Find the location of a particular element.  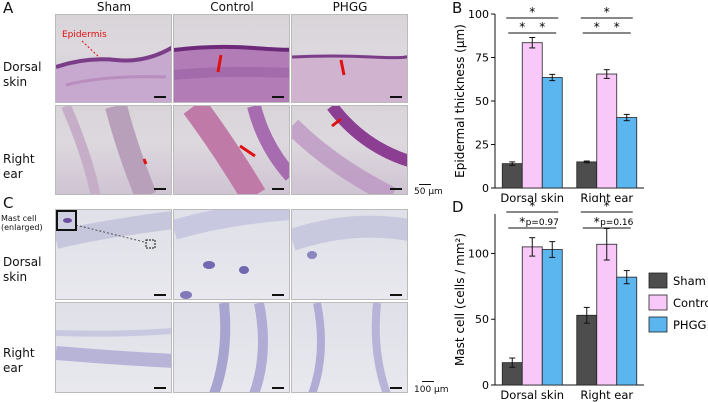

row-label-a-ear: Right ear is located at coordinates (19, 166).